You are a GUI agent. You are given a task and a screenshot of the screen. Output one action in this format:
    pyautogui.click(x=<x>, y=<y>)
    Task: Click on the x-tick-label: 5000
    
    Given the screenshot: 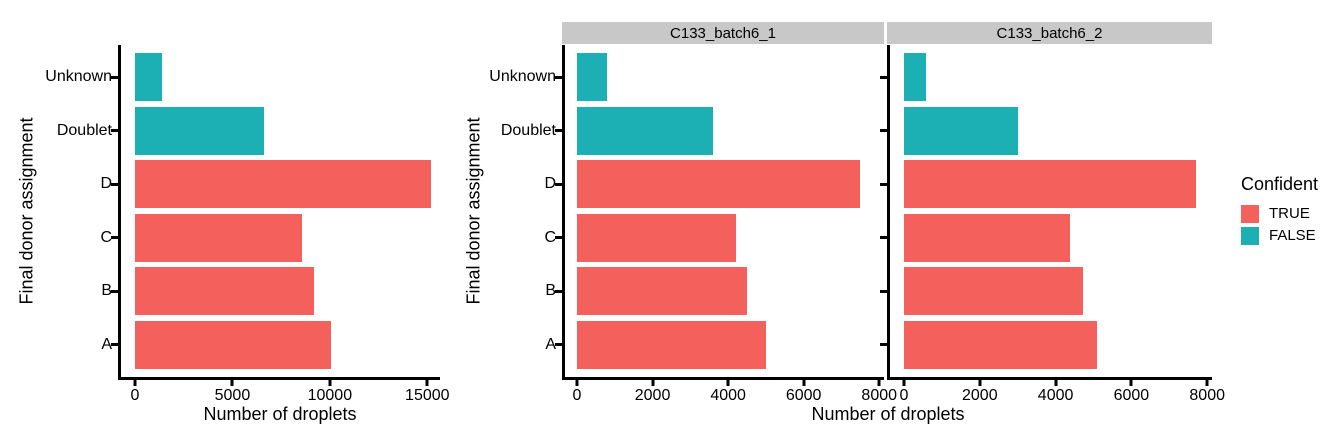 What is the action you would take?
    pyautogui.click(x=232, y=395)
    